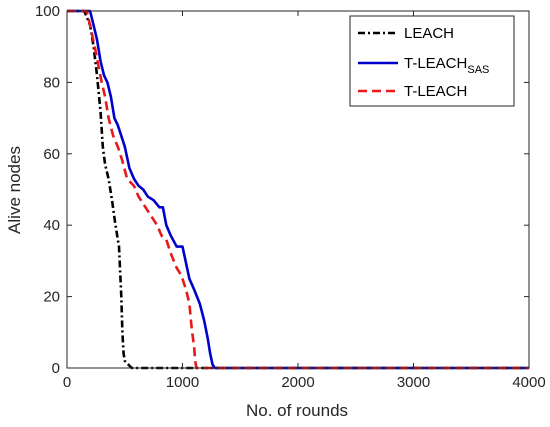  Describe the element at coordinates (67, 382) in the screenshot. I see `x-tick-label: 0` at that location.